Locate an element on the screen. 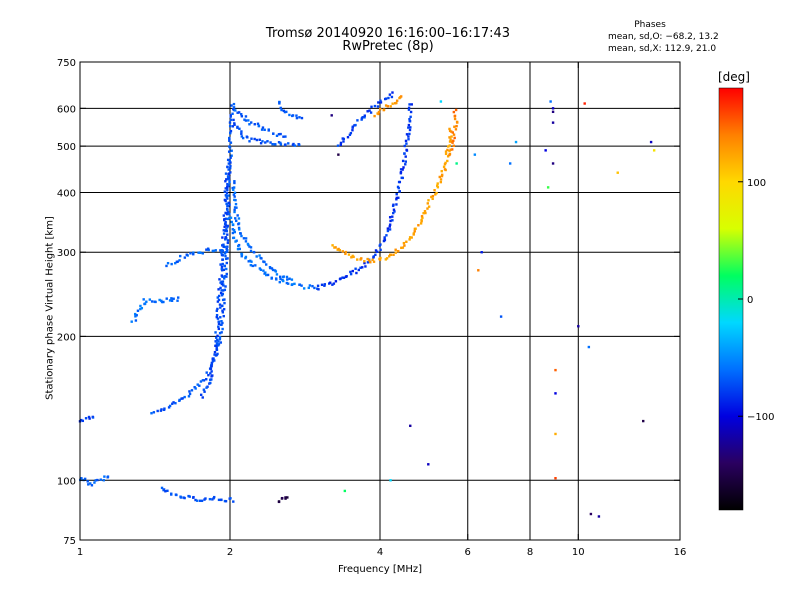 Image resolution: width=800 pixels, height=600 pixels. colorbar-tick-label: 100 is located at coordinates (756, 183).